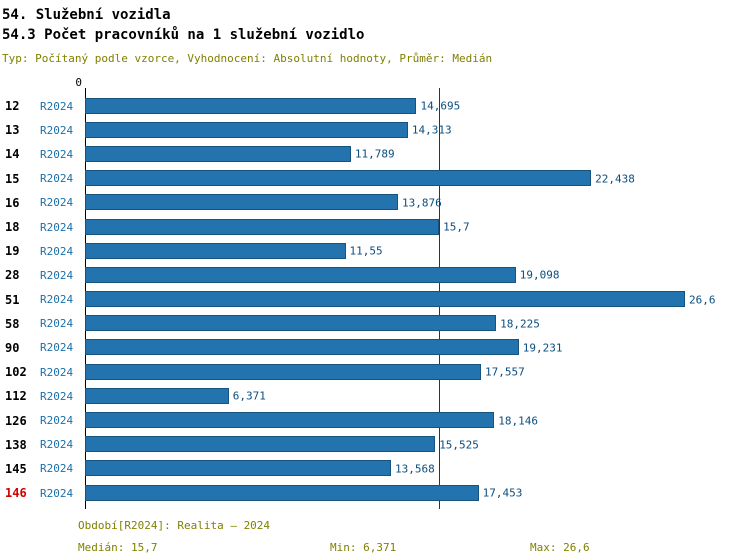 Image resolution: width=750 pixels, height=560 pixels. I want to click on chart-row: 28 R2024 19,098, so click(375, 275).